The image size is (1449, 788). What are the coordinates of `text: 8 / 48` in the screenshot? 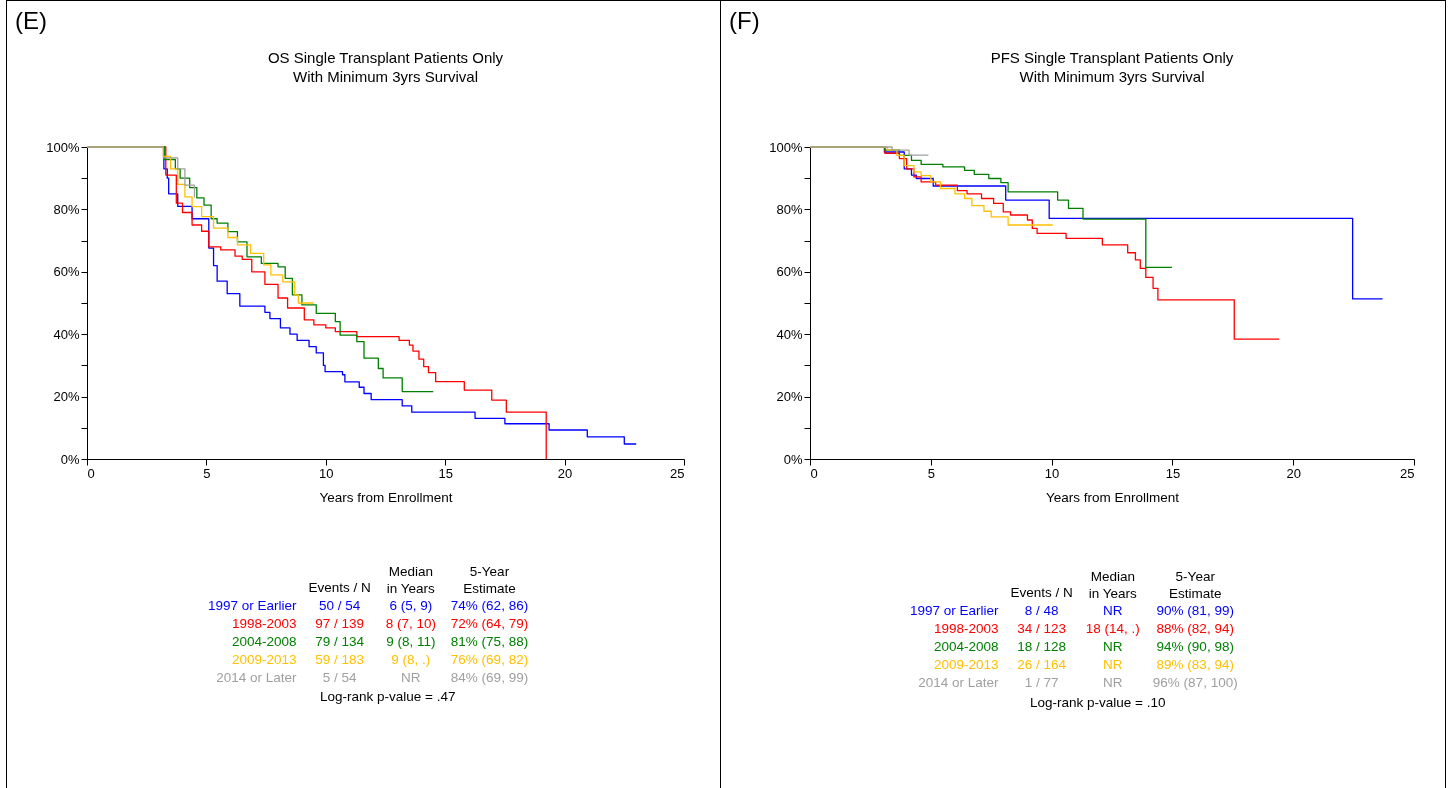 It's located at (1041, 611).